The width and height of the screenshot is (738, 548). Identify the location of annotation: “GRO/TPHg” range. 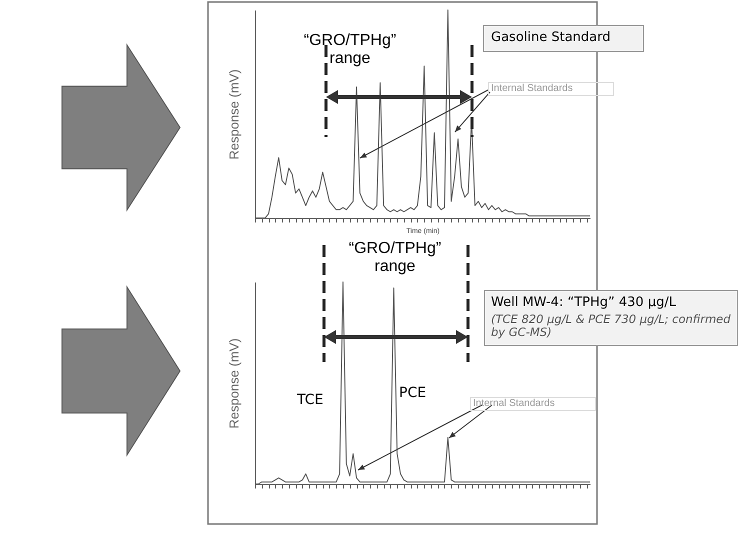
(350, 50).